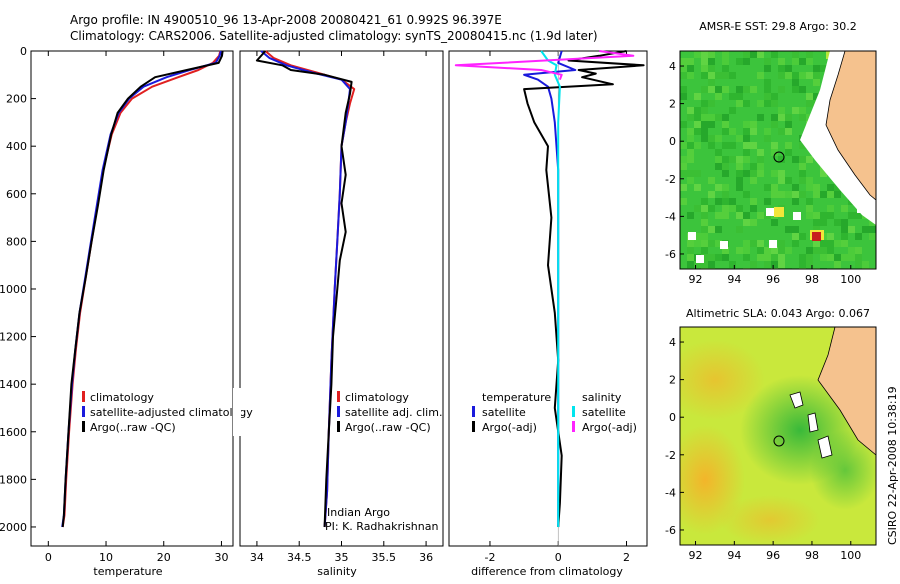  Describe the element at coordinates (722, 380) in the screenshot. I see `sla-high-anomaly` at that location.